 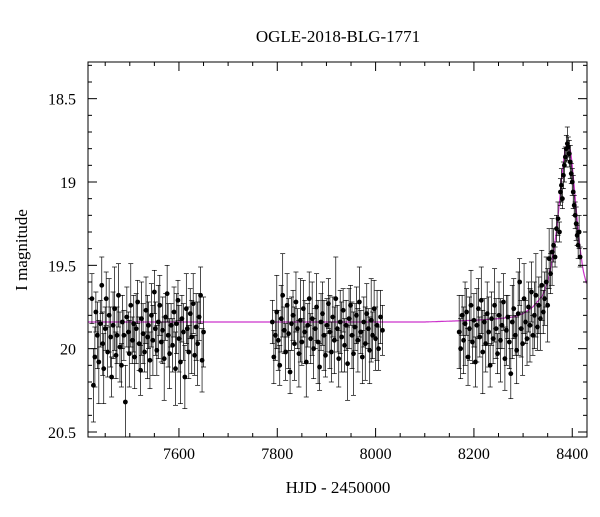 What do you see at coordinates (179, 454) in the screenshot?
I see `x-tick-label: 7600` at bounding box center [179, 454].